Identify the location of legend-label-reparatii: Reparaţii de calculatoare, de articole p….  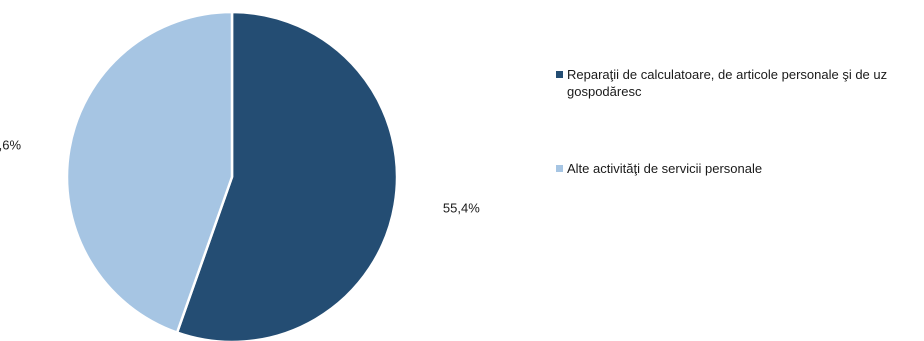
(727, 83).